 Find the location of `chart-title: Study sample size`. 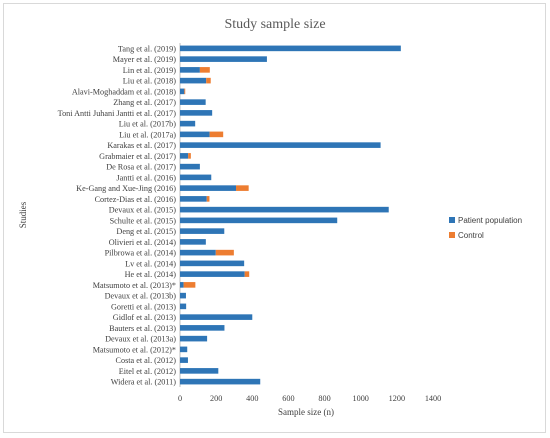

chart-title: Study sample size is located at coordinates (274, 24).